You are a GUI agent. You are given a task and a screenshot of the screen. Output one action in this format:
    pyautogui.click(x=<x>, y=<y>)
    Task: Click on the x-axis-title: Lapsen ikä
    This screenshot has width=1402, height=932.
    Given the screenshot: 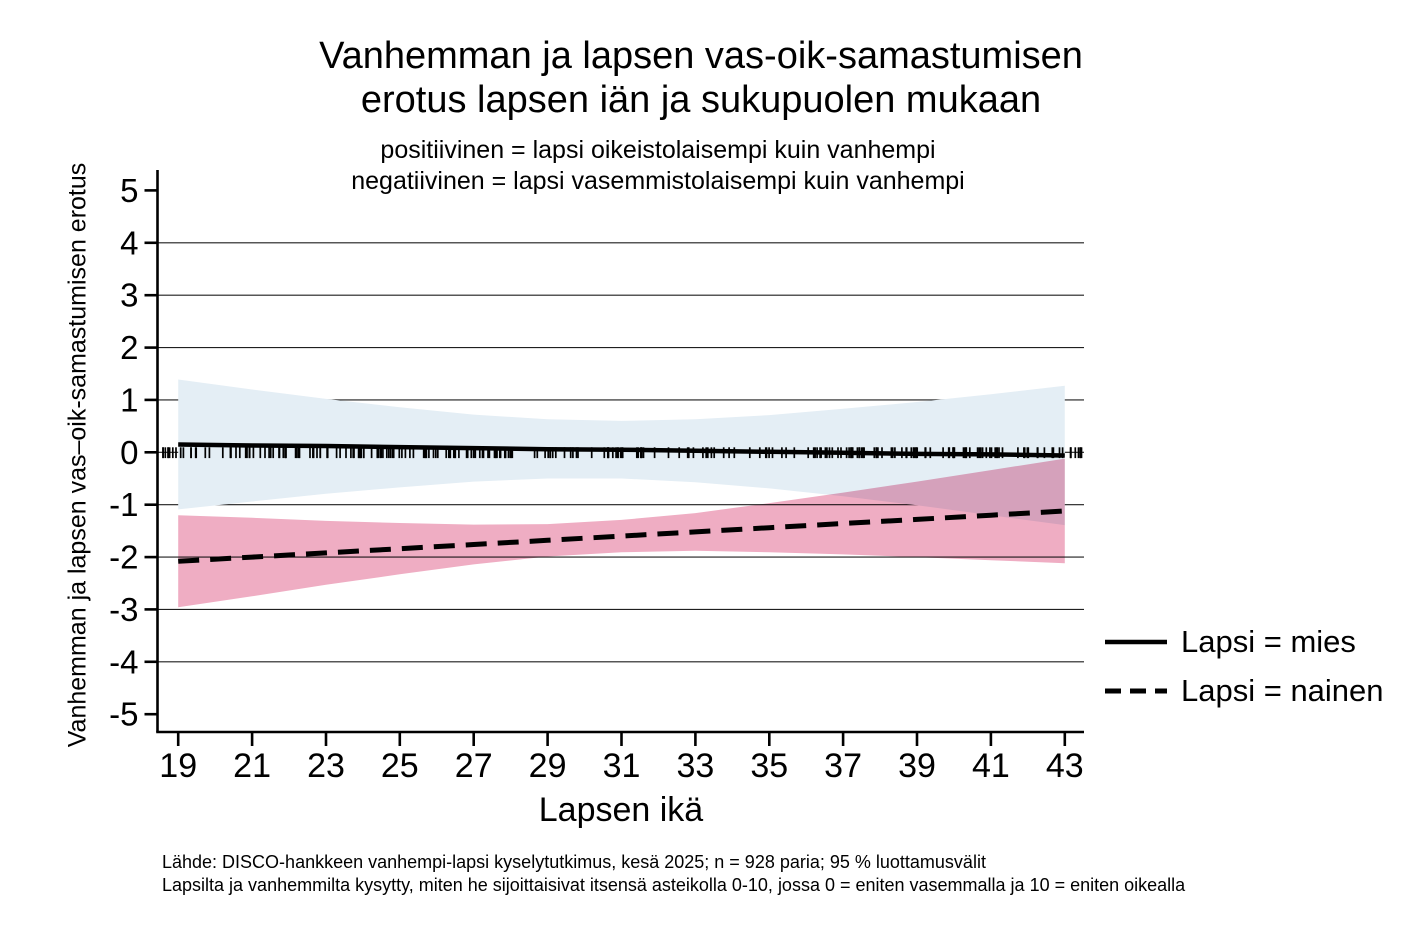 What is the action you would take?
    pyautogui.click(x=621, y=810)
    